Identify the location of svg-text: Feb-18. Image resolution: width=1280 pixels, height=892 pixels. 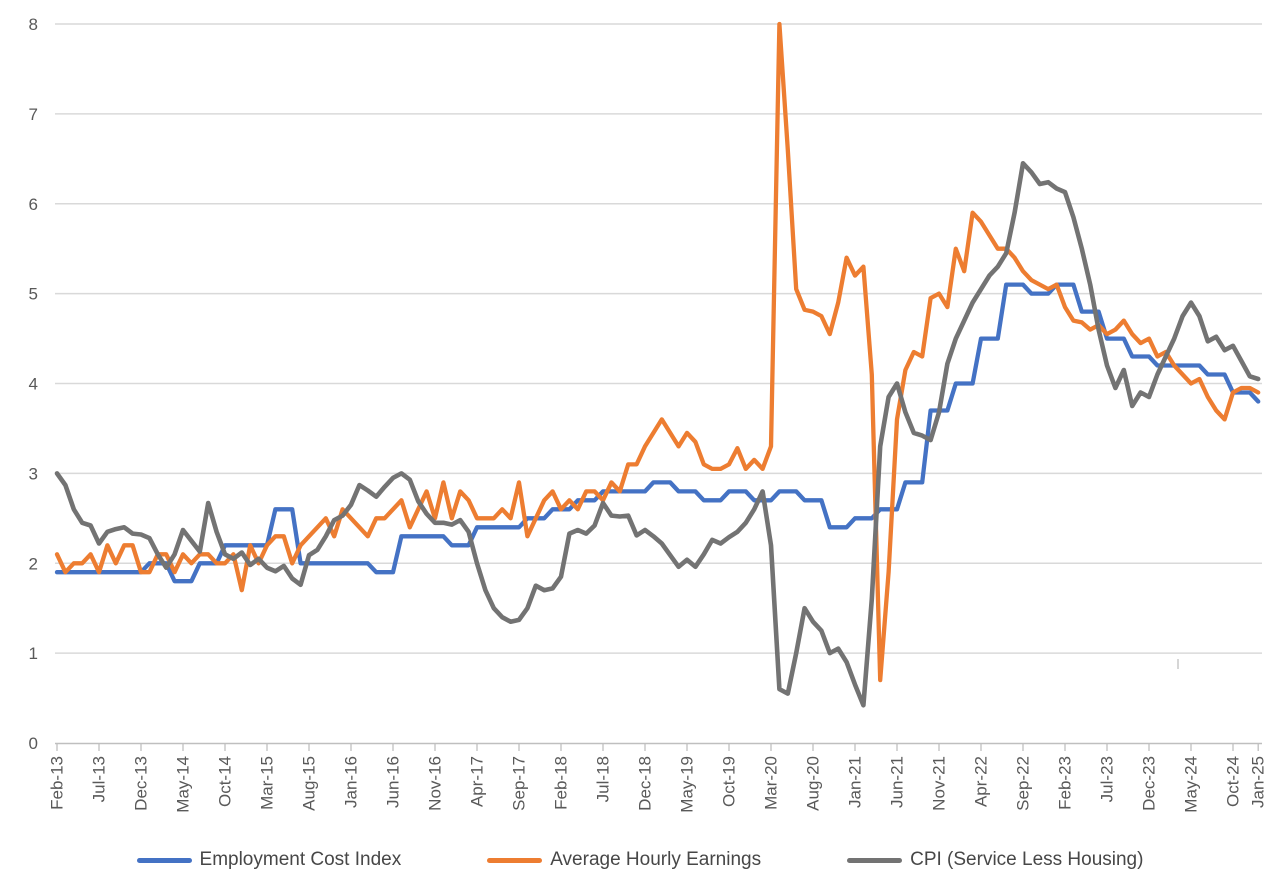
(561, 783).